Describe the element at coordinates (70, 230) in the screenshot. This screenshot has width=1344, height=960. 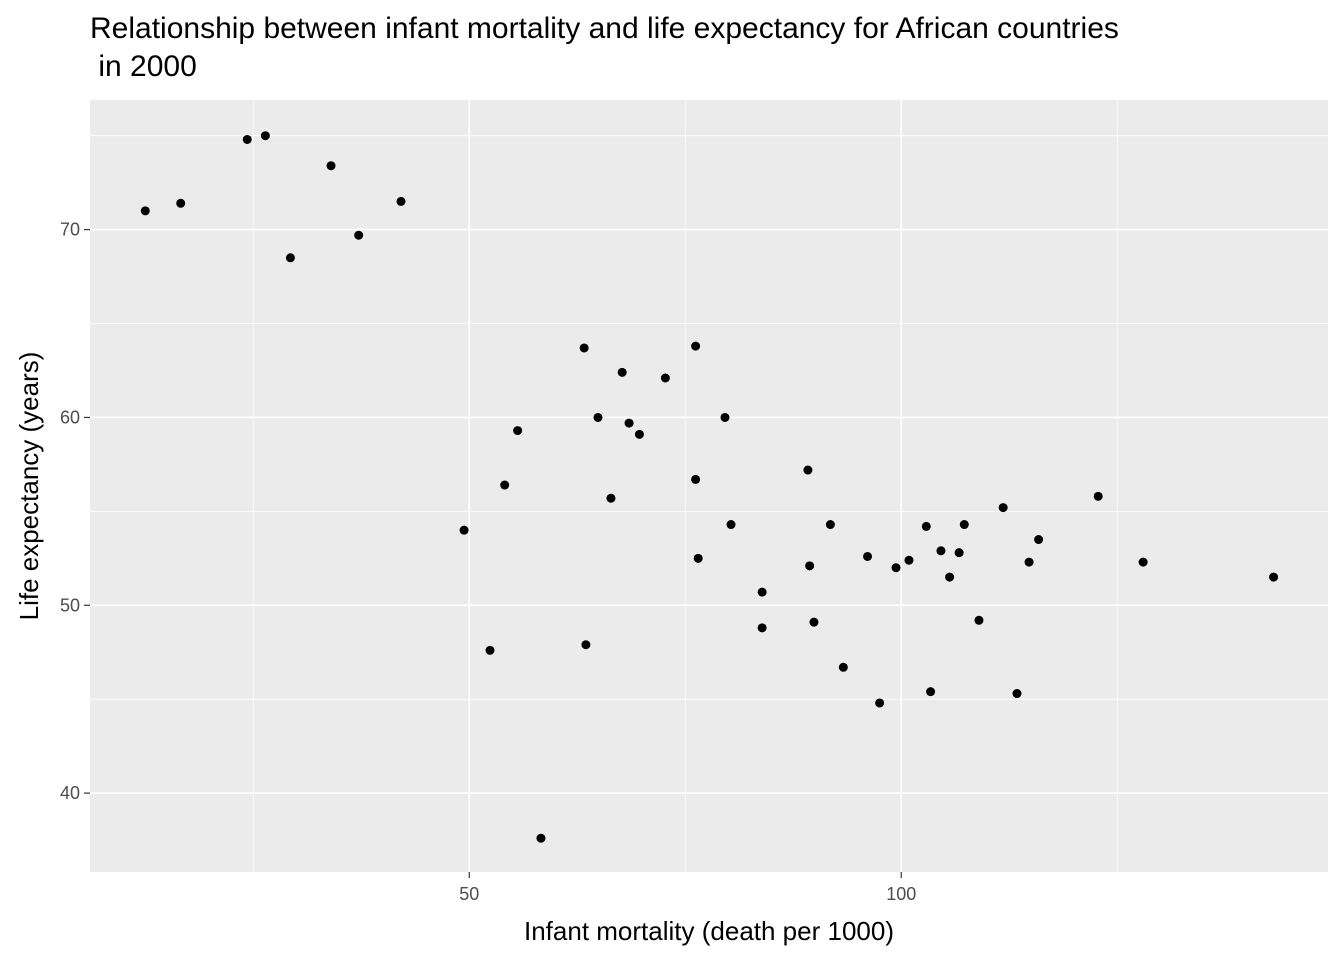
I see `y-tick-label: 70` at that location.